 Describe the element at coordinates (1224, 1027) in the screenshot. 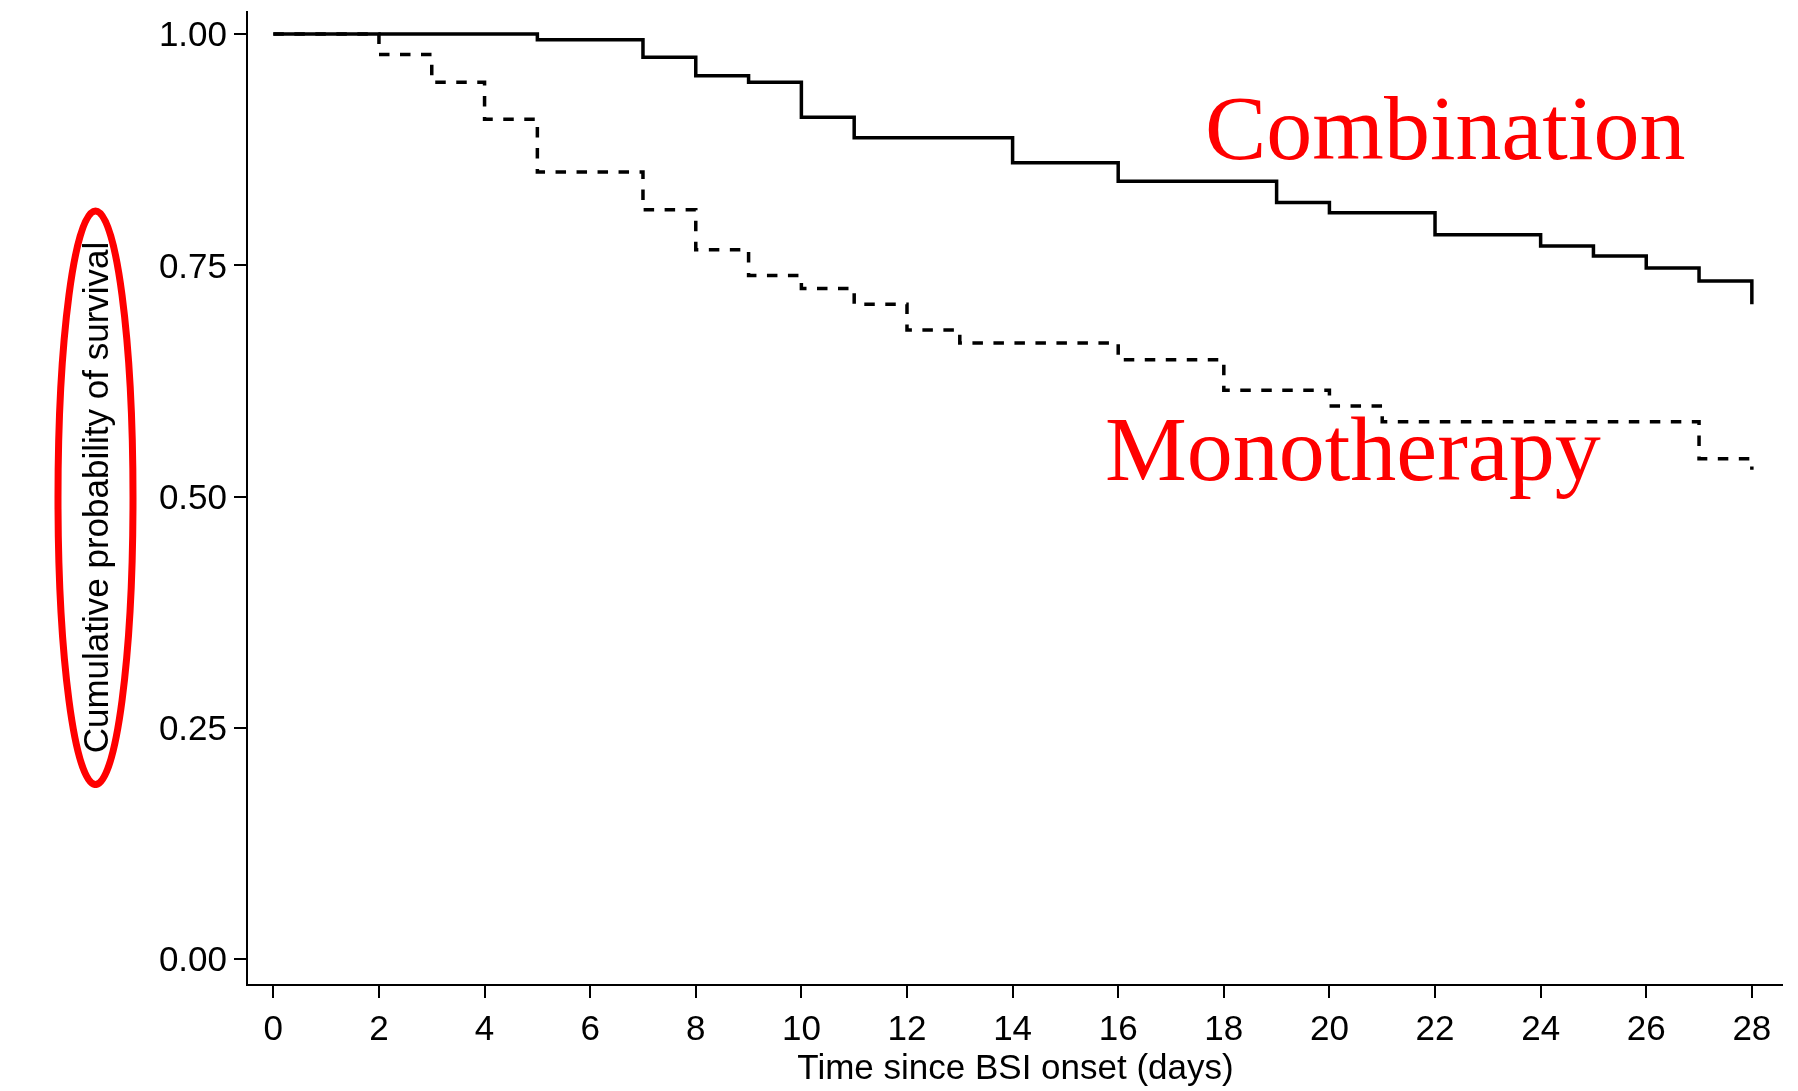

I see `x-tick-label: 18` at that location.